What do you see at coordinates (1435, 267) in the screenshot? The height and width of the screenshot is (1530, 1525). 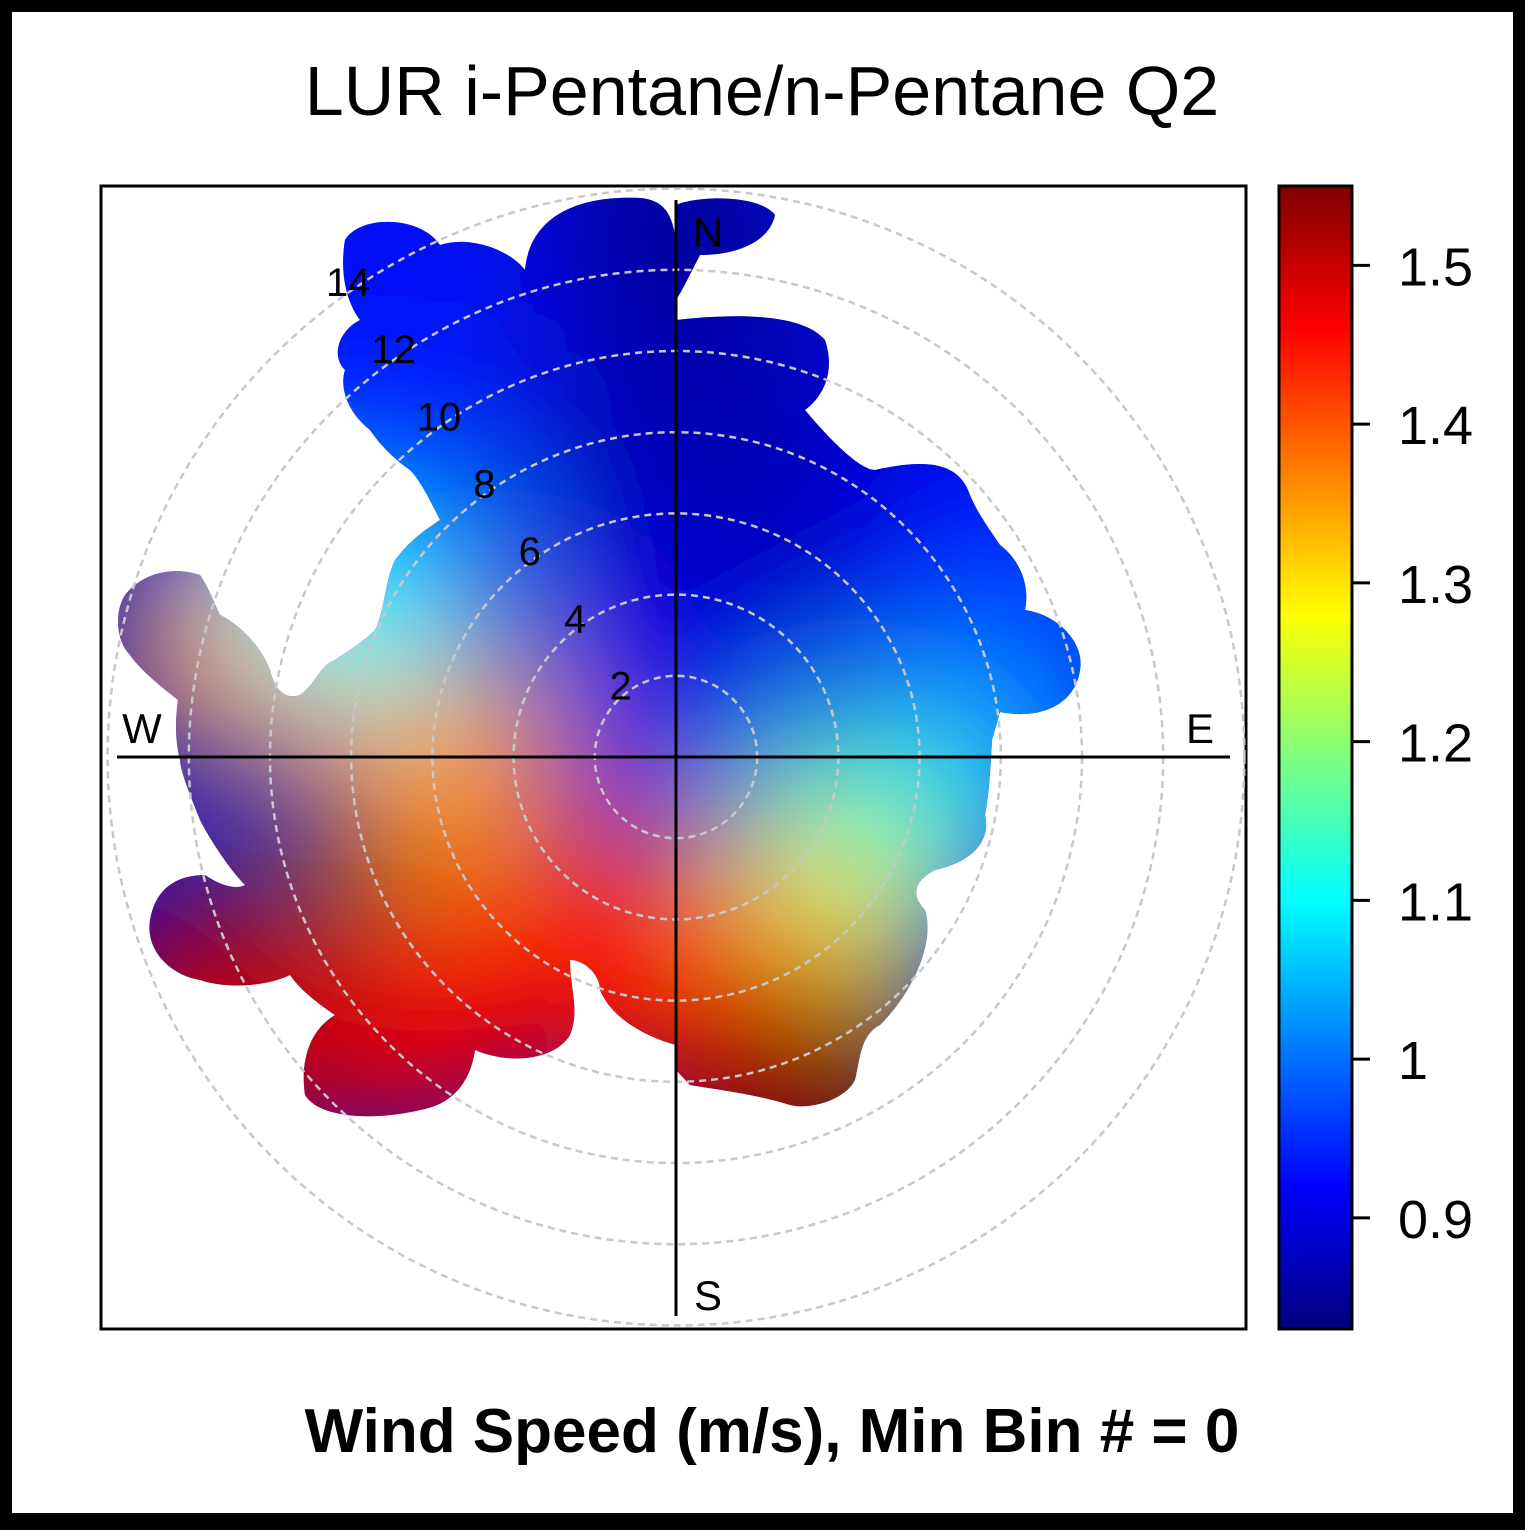 I see `colorbar-tick-label: 1.5` at bounding box center [1435, 267].